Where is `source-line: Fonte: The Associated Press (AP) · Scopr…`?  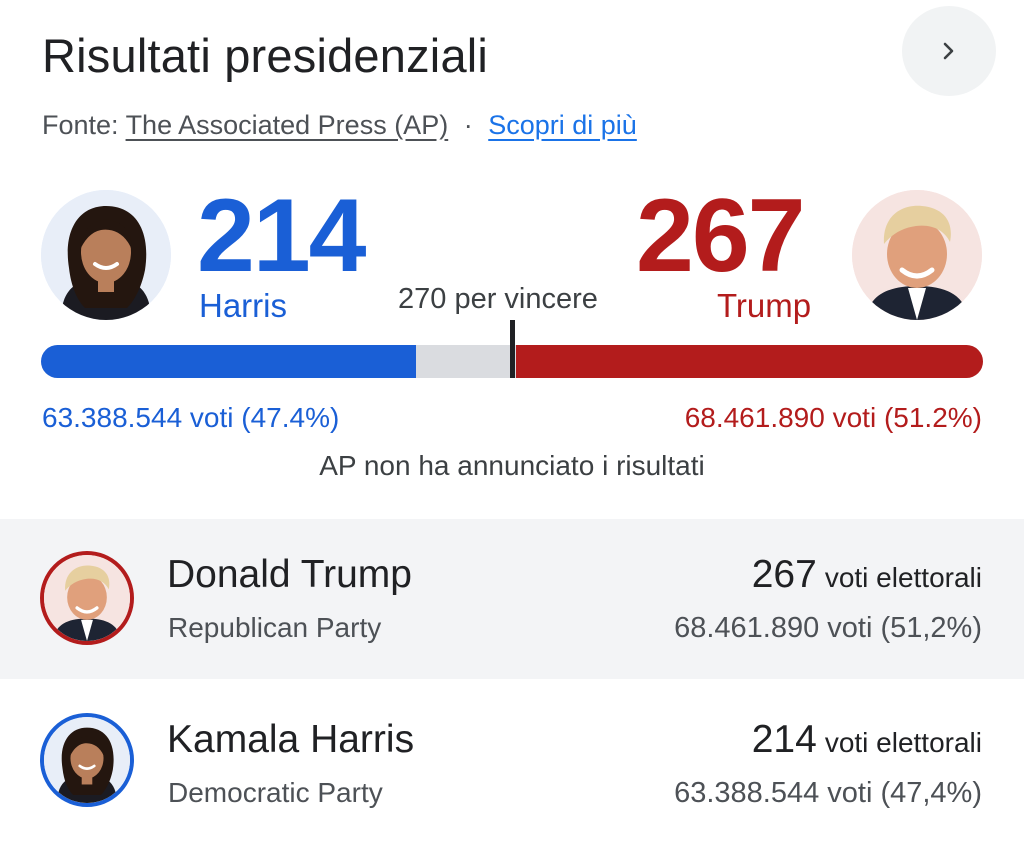 source-line: Fonte: The Associated Press (AP) · Scopr… is located at coordinates (339, 125).